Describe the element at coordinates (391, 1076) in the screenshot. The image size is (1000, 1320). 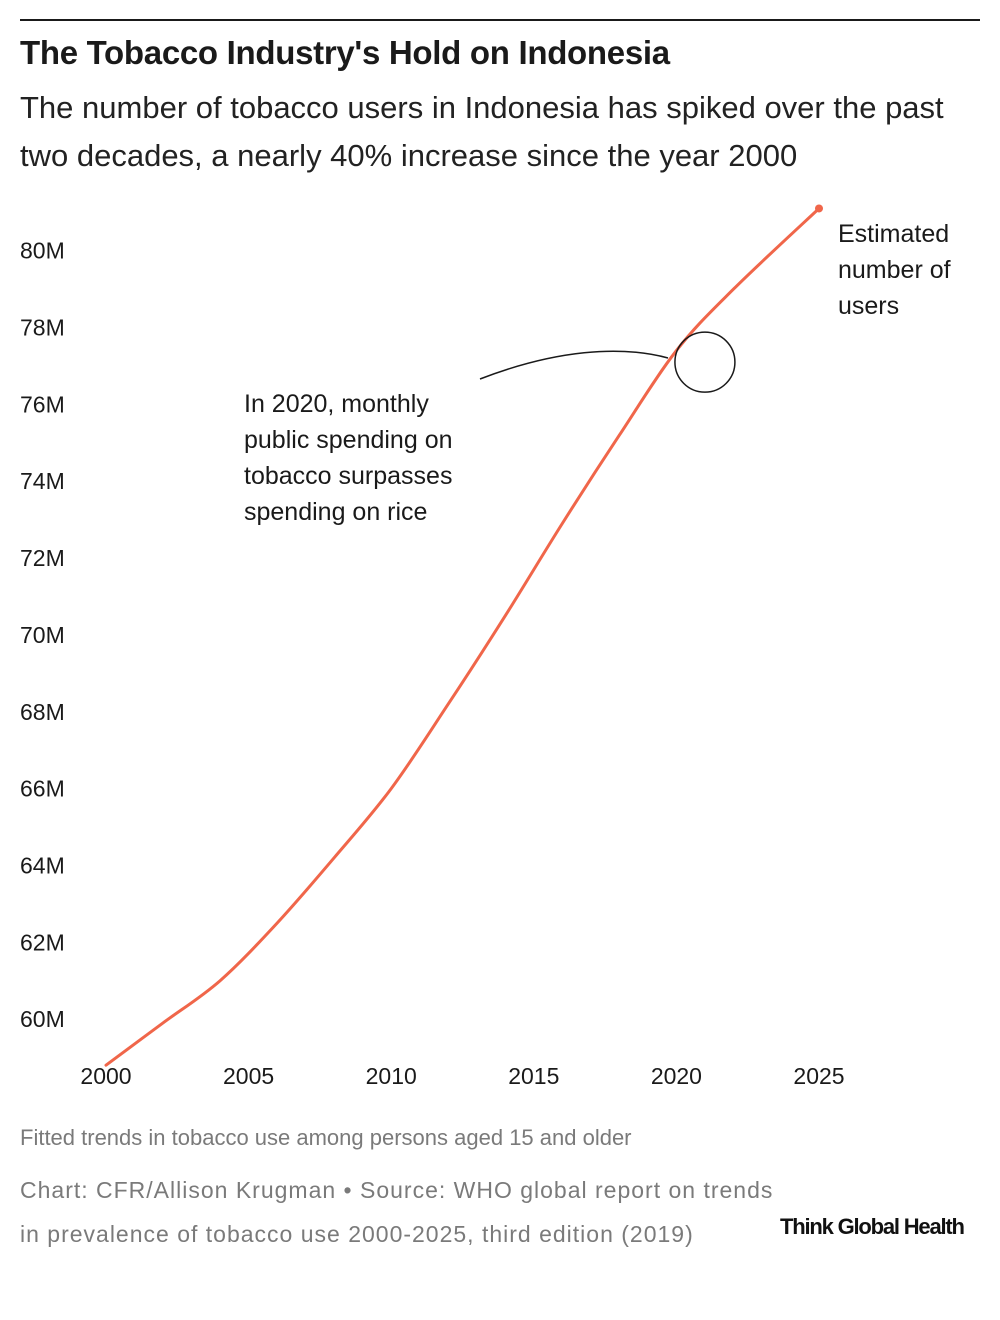
I see `x-tick-label: 2010` at that location.